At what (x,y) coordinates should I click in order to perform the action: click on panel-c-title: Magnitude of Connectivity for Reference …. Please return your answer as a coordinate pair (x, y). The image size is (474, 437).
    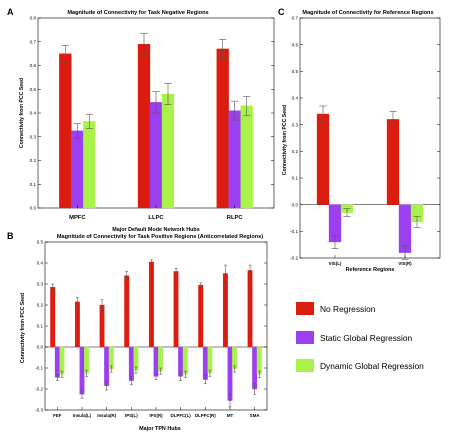
    Looking at the image, I should click on (367, 13).